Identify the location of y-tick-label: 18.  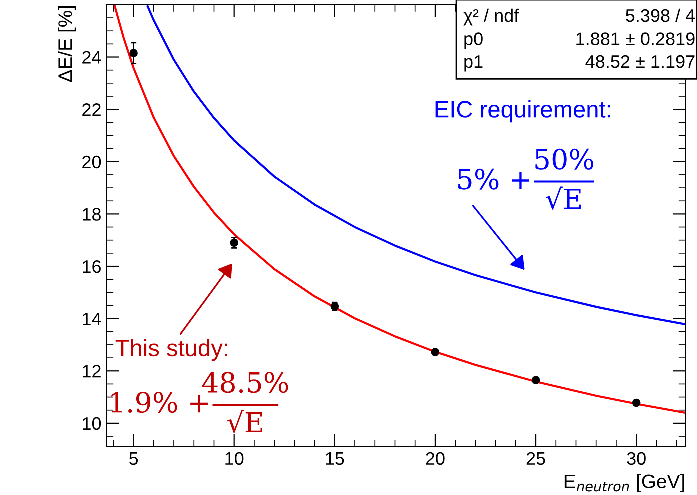
(92, 214).